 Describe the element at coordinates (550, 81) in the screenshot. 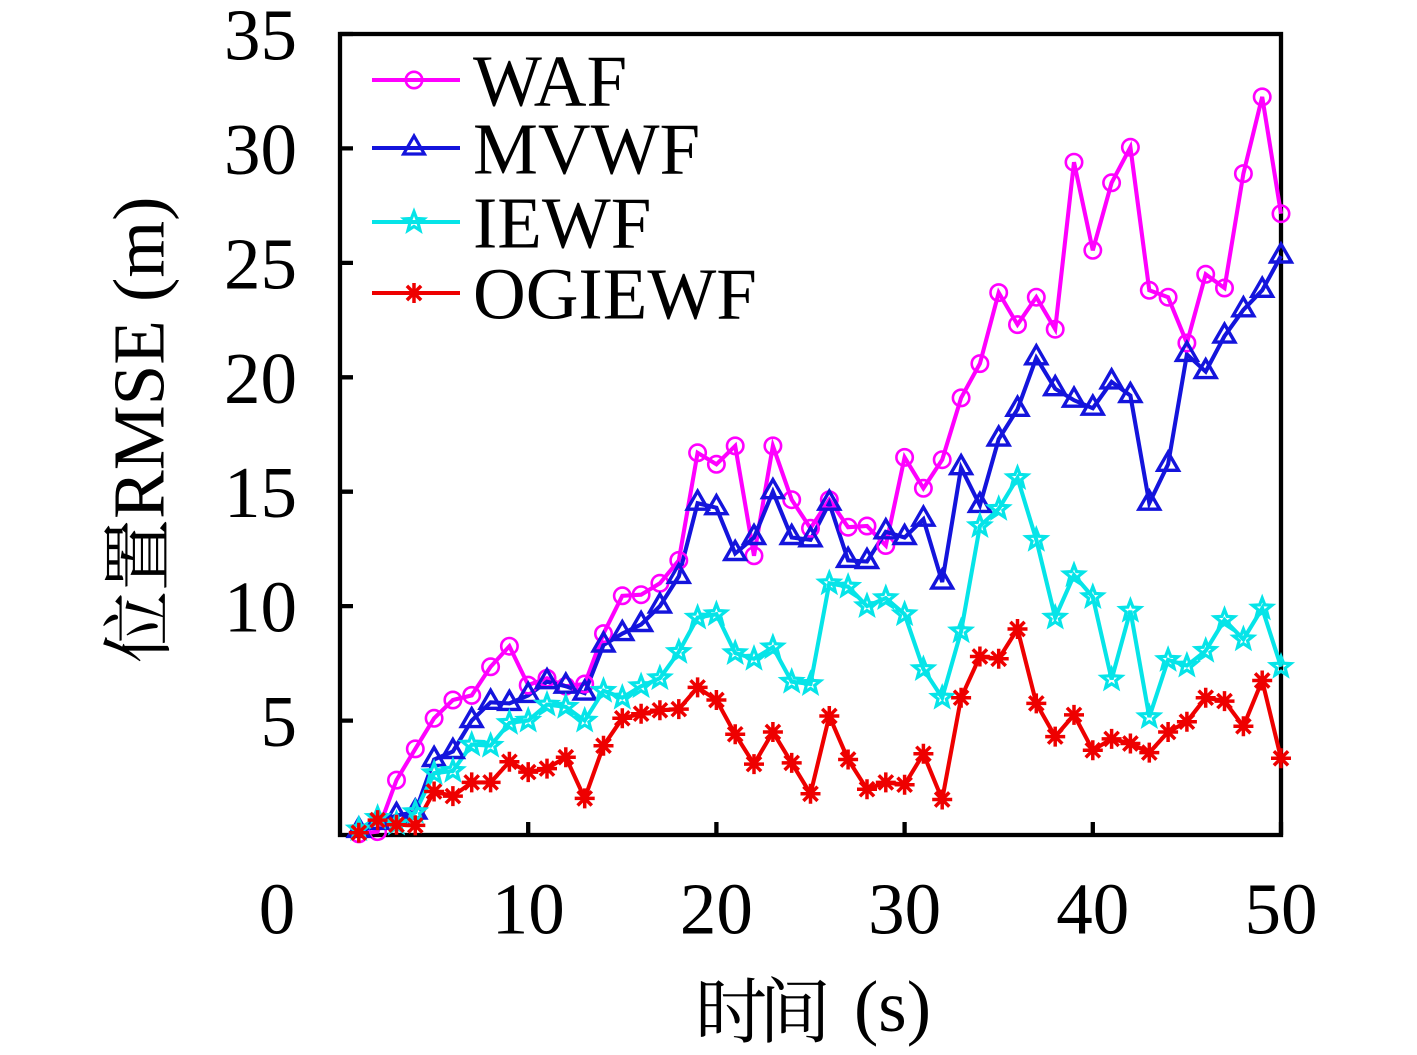

I see `svg-text: WAF` at that location.